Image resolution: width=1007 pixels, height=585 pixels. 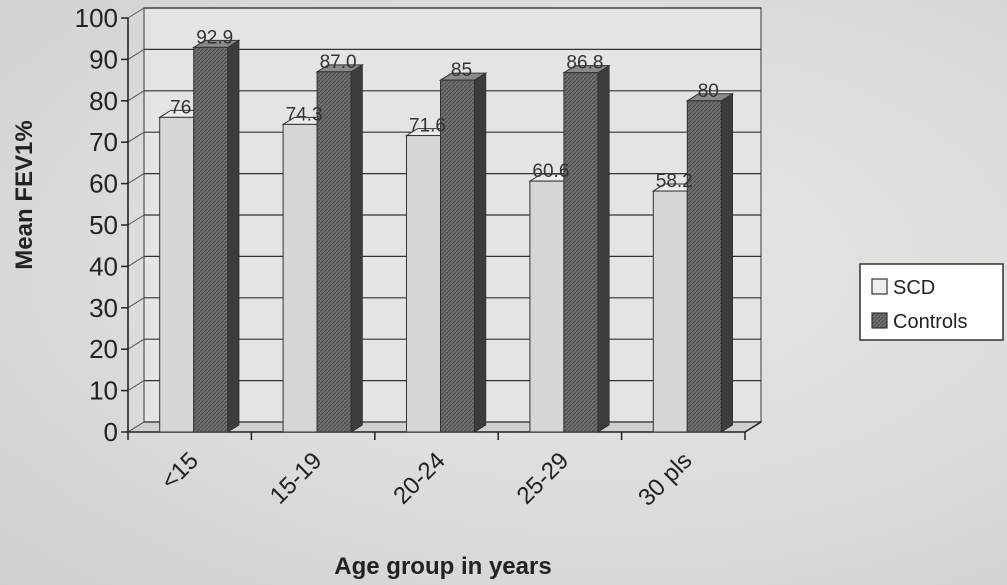 I want to click on y-tick-label: 100, so click(x=96, y=18).